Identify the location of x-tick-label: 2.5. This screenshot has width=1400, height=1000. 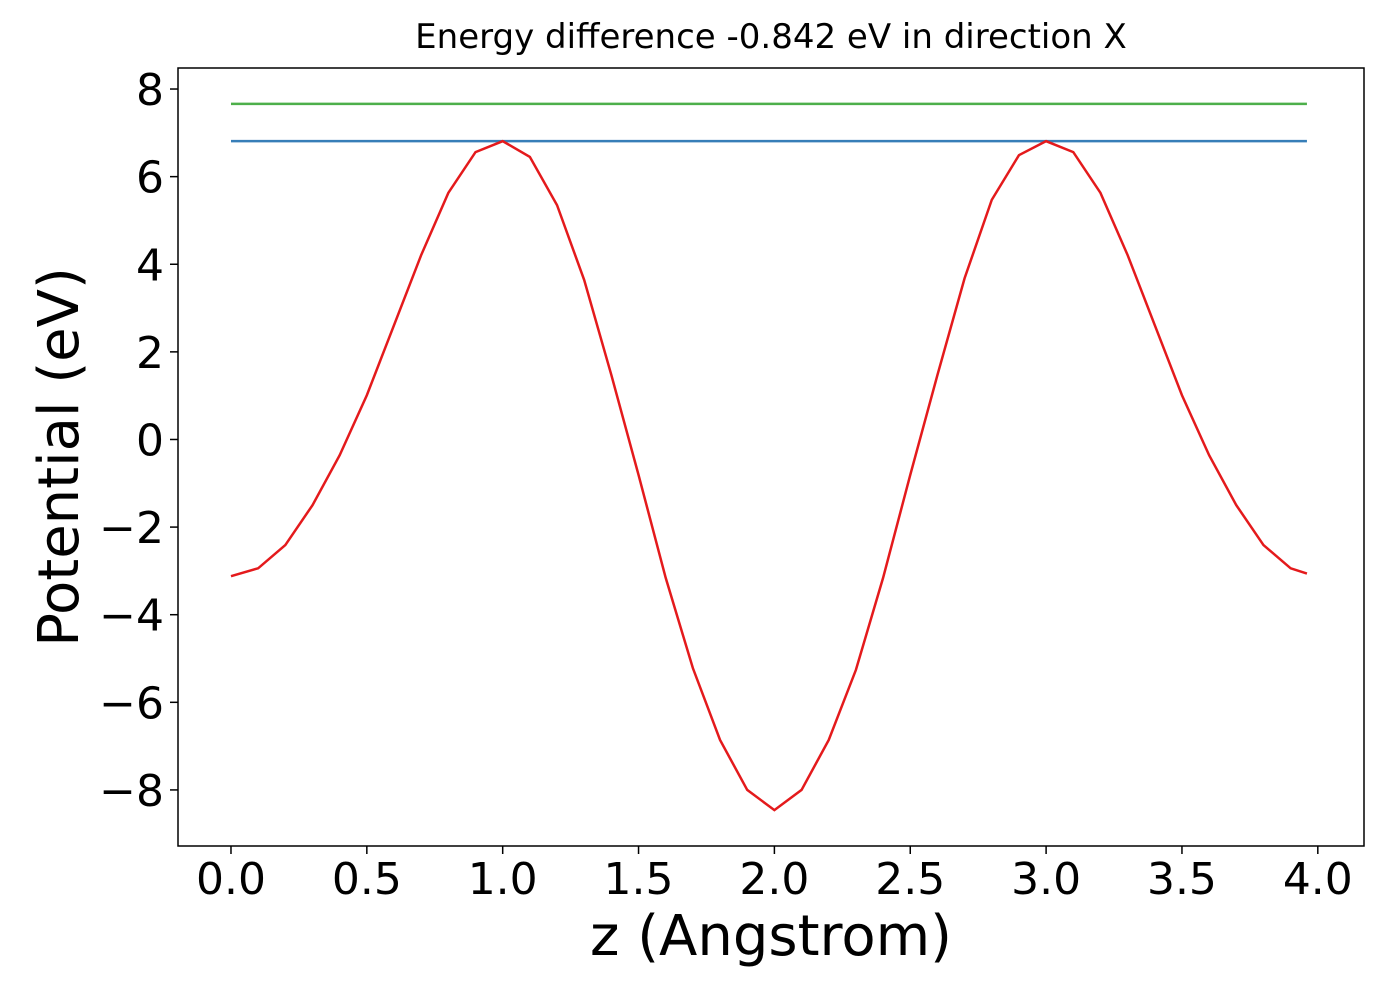
(910, 879).